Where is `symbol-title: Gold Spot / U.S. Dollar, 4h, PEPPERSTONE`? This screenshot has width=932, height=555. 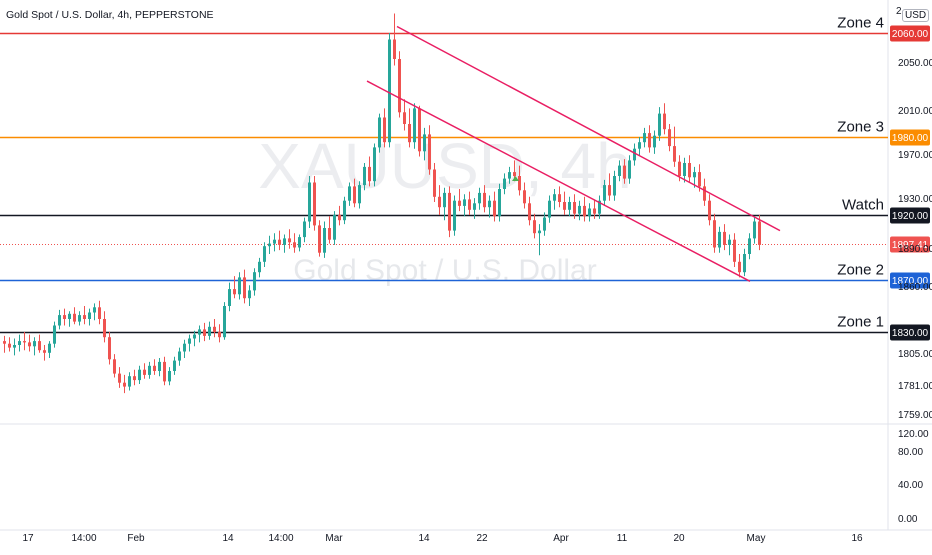
symbol-title: Gold Spot / U.S. Dollar, 4h, PEPPERSTONE is located at coordinates (110, 15).